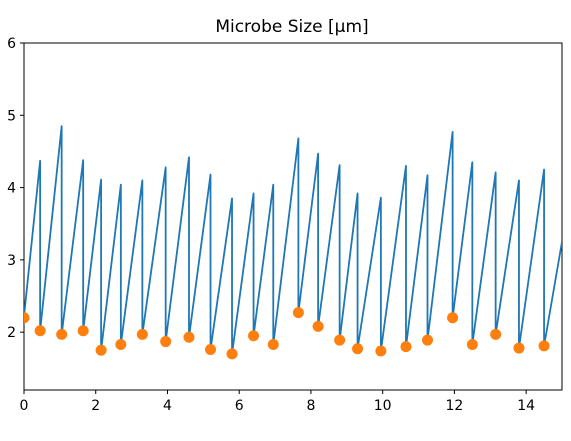 Image resolution: width=571 pixels, height=441 pixels. What do you see at coordinates (11, 116) in the screenshot?
I see `y-tick-label: 5` at bounding box center [11, 116].